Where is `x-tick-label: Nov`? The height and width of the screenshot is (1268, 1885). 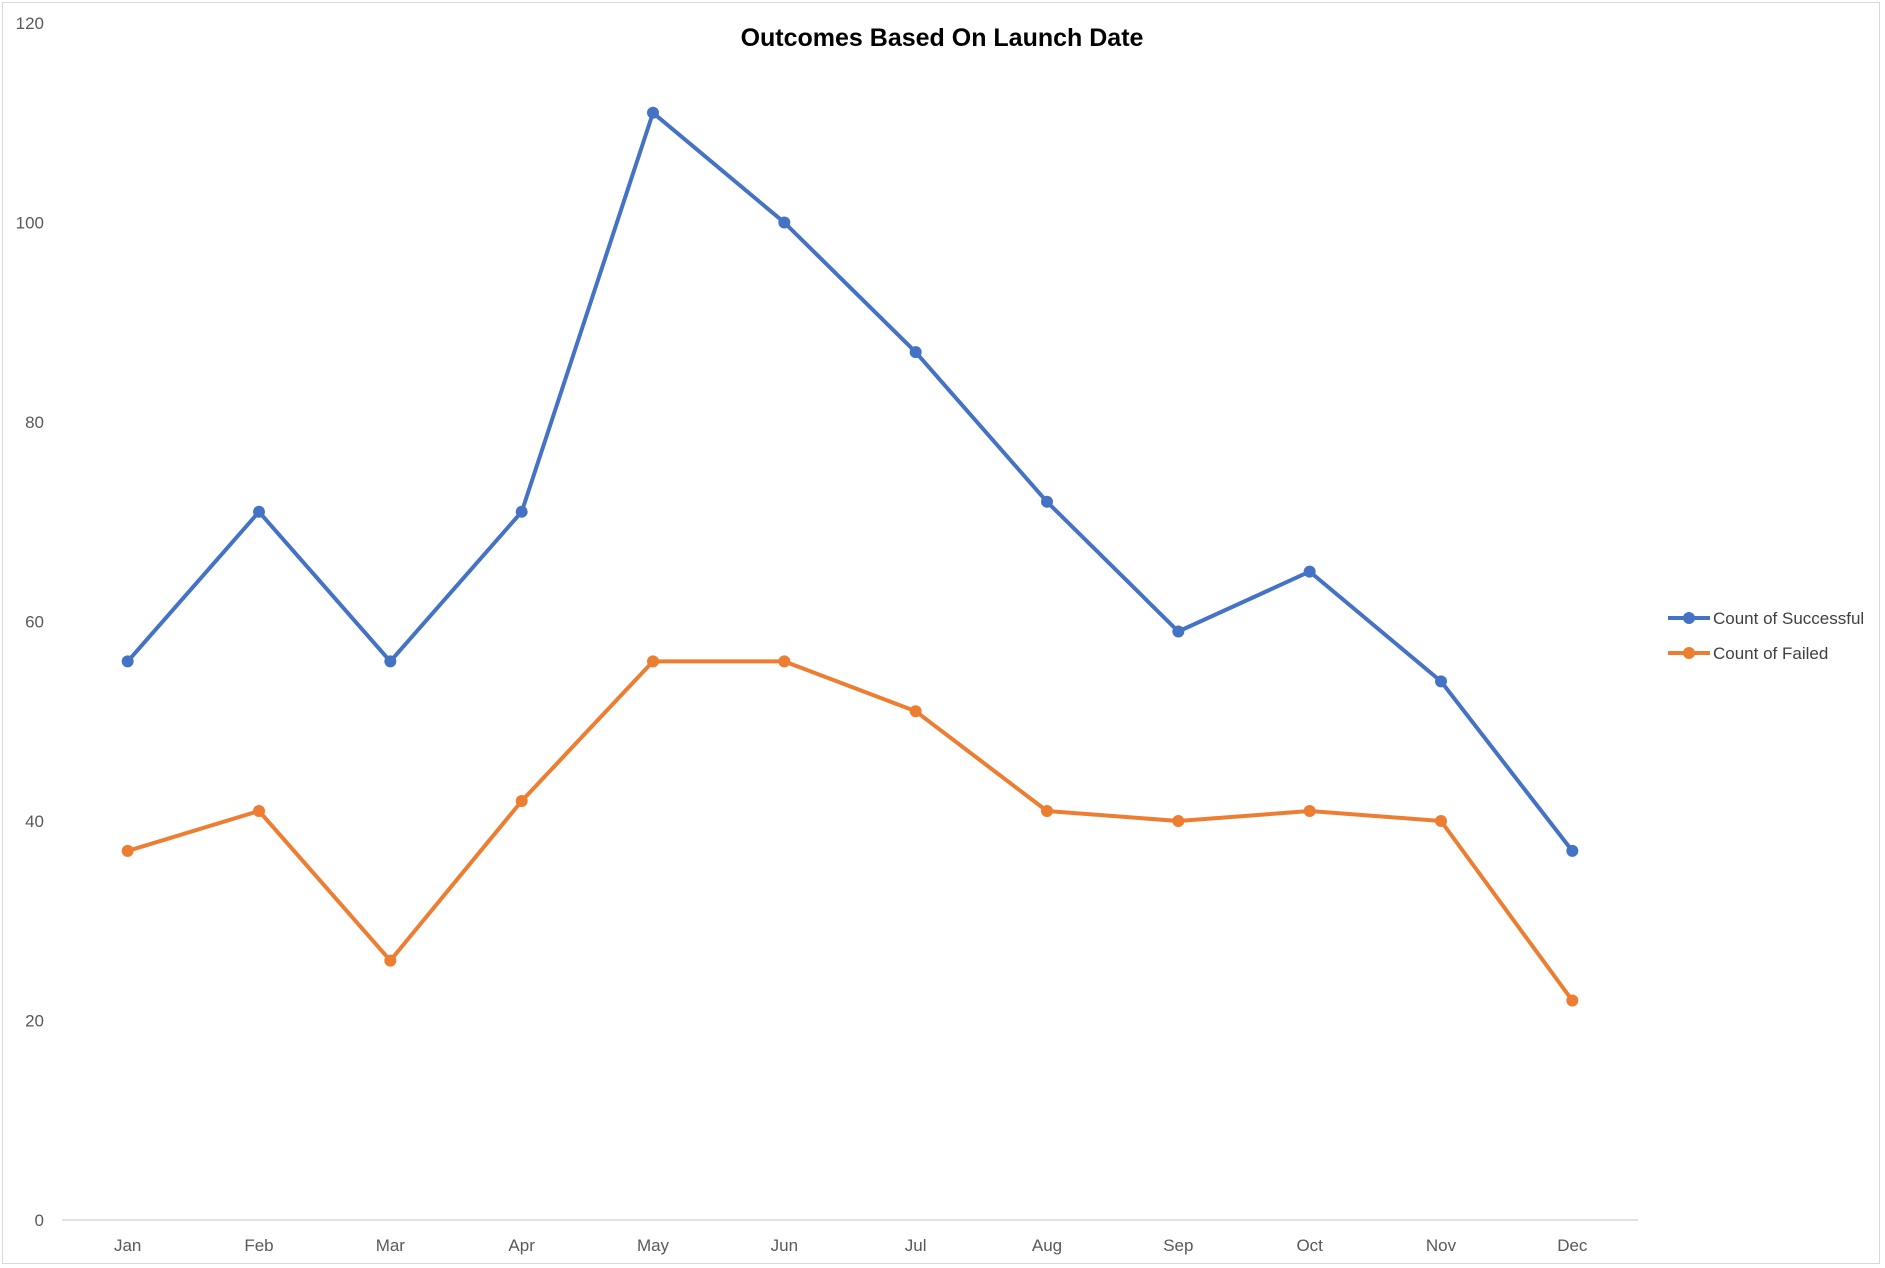
x-tick-label: Nov is located at coordinates (1441, 1245).